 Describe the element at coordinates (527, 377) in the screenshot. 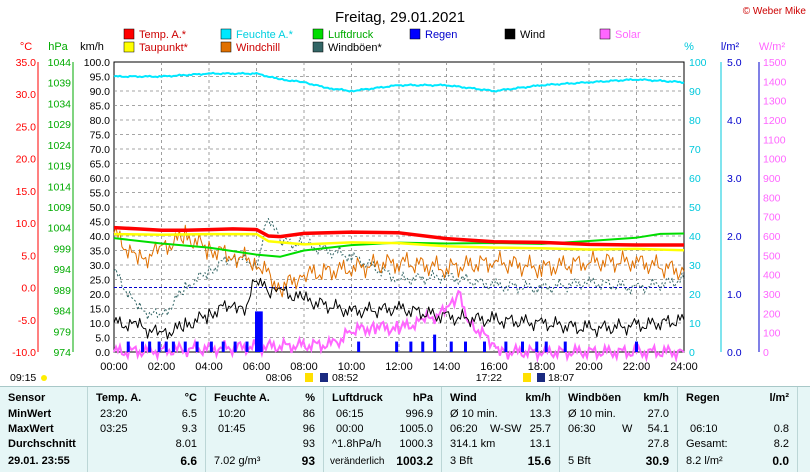

I see `sunset-icon` at that location.